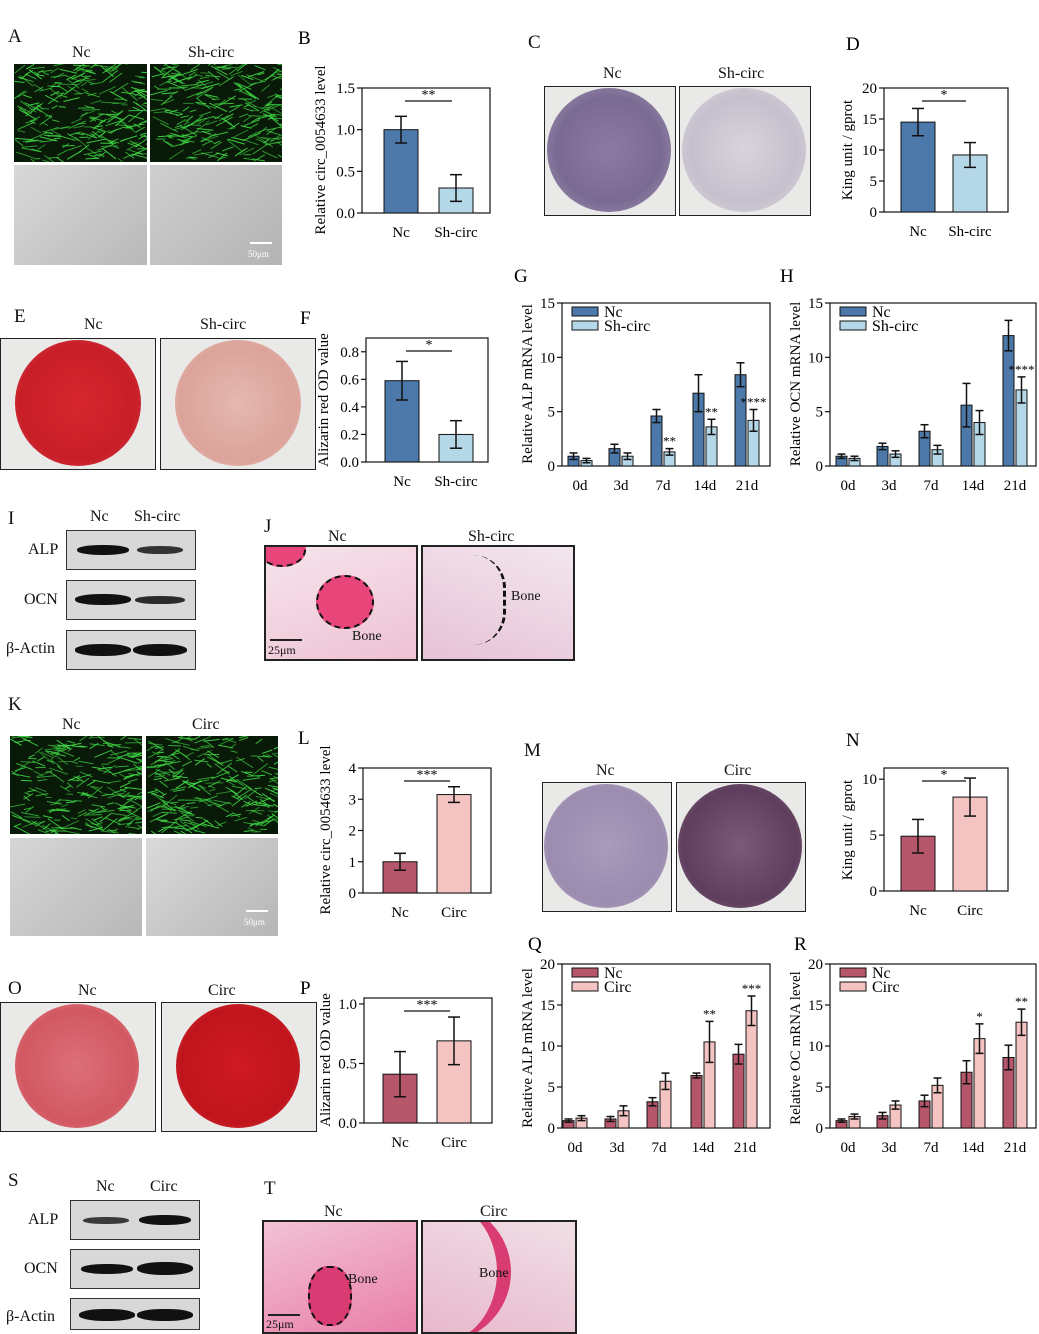  I want to click on panel-letter-d: D, so click(853, 44).